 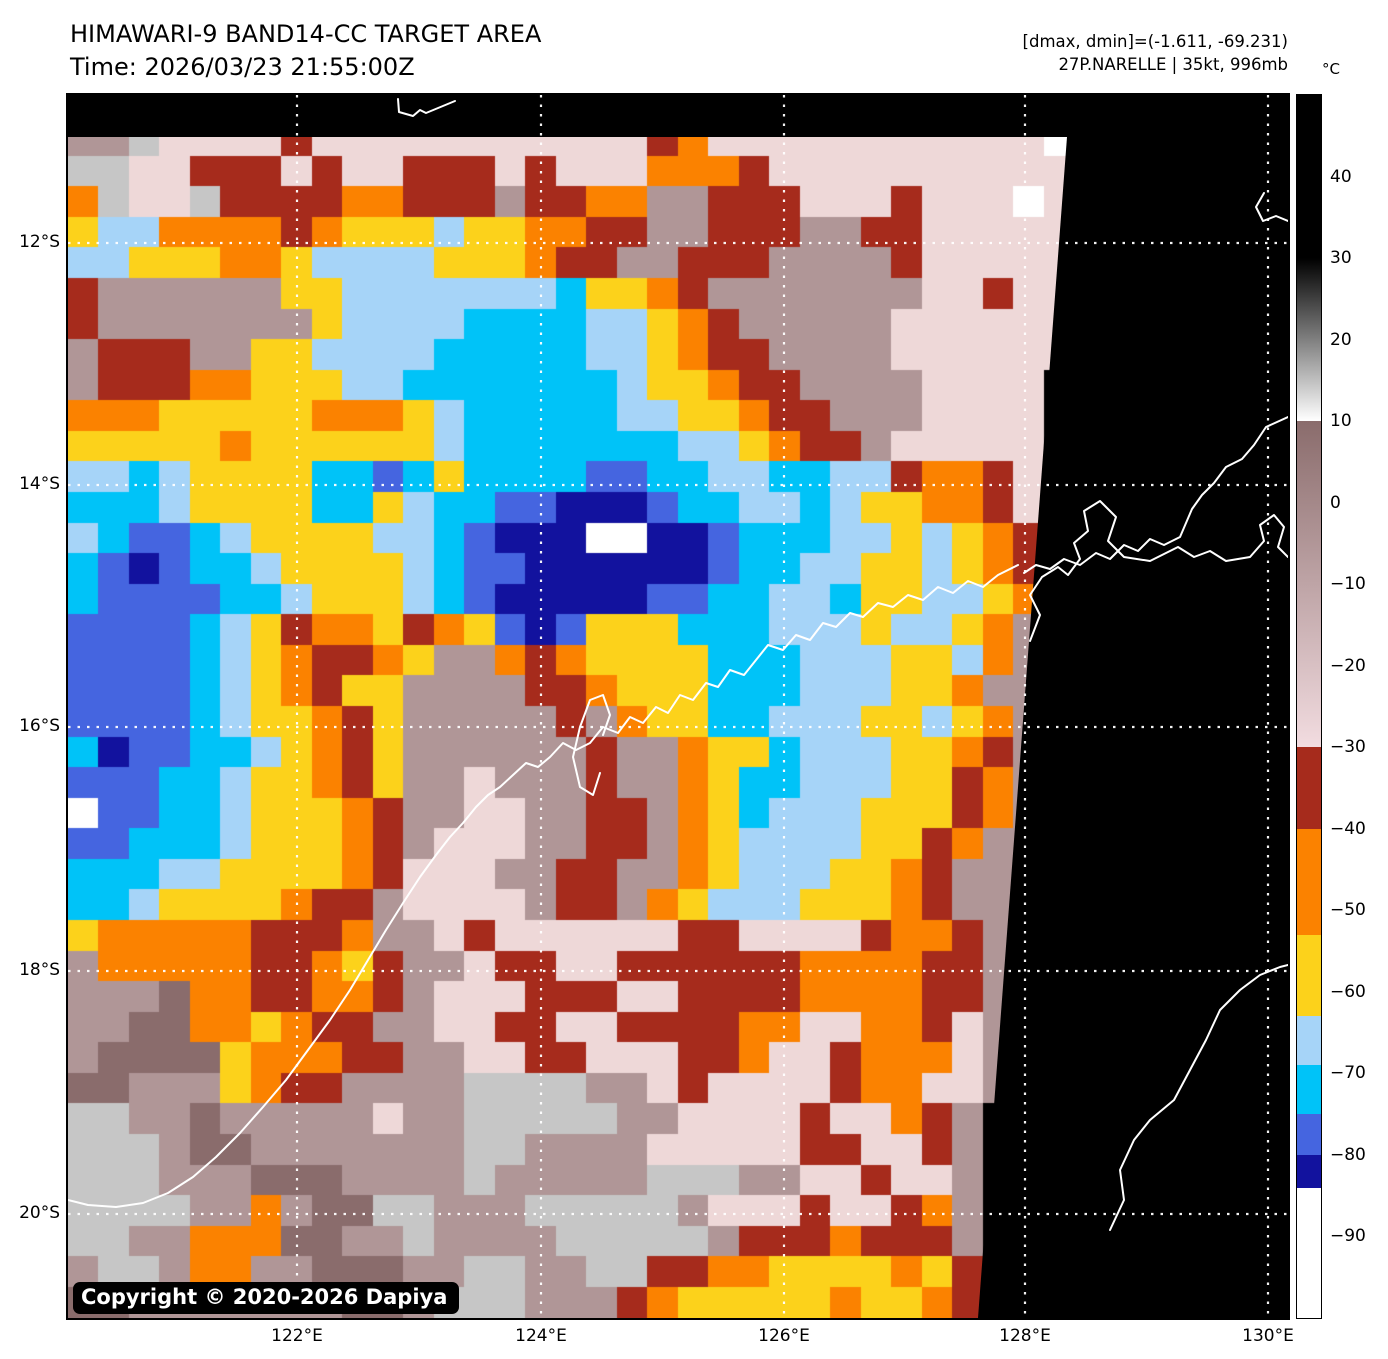 What do you see at coordinates (1348, 991) in the screenshot?
I see `colorbar-tick-label: −60` at bounding box center [1348, 991].